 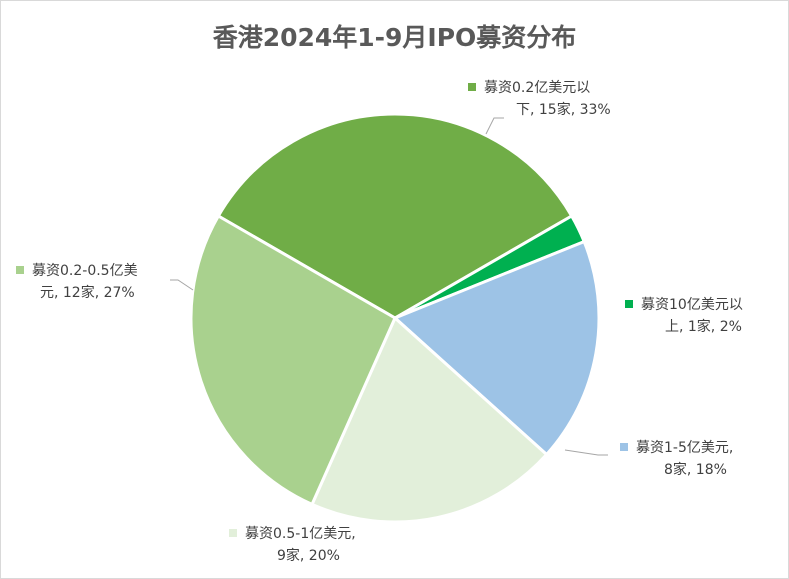 What do you see at coordinates (695, 459) in the screenshot?
I see `data-label-1-5: 募资1-5亿美元, 8家, 18%` at bounding box center [695, 459].